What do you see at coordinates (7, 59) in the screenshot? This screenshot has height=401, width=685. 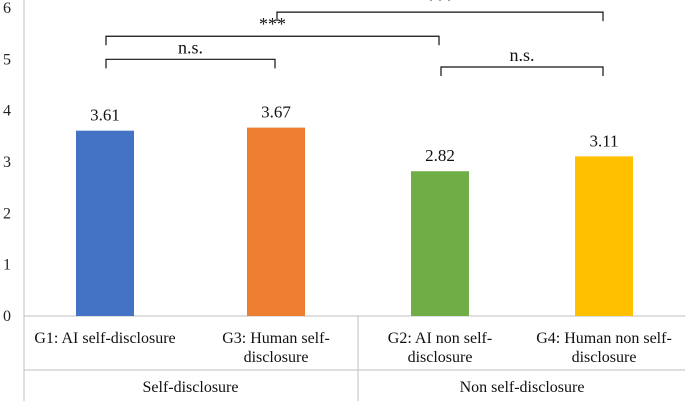 I see `y-tick-label: 5` at bounding box center [7, 59].